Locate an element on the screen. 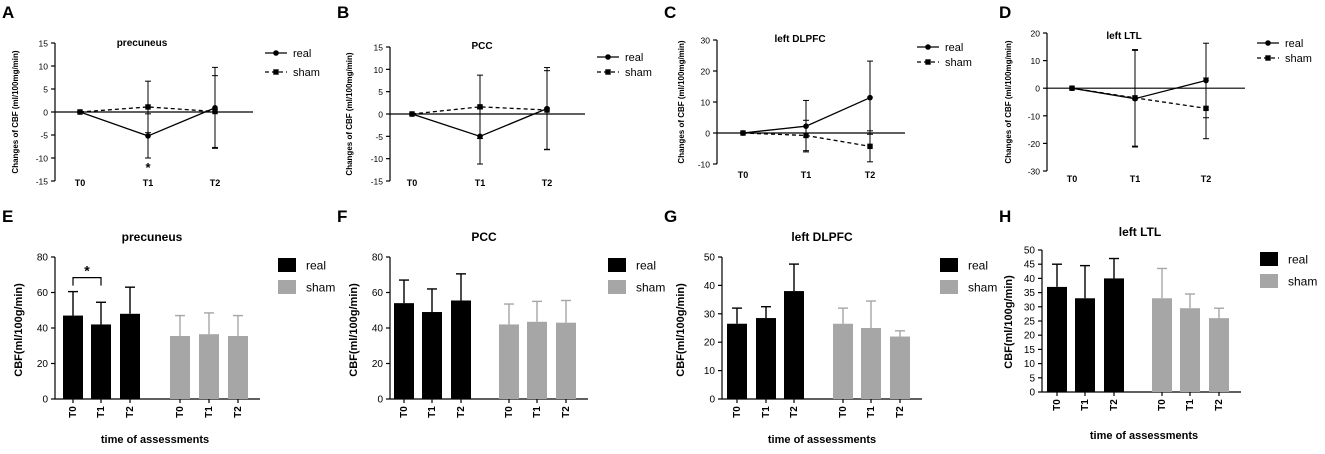  panel-label: B is located at coordinates (343, 12).